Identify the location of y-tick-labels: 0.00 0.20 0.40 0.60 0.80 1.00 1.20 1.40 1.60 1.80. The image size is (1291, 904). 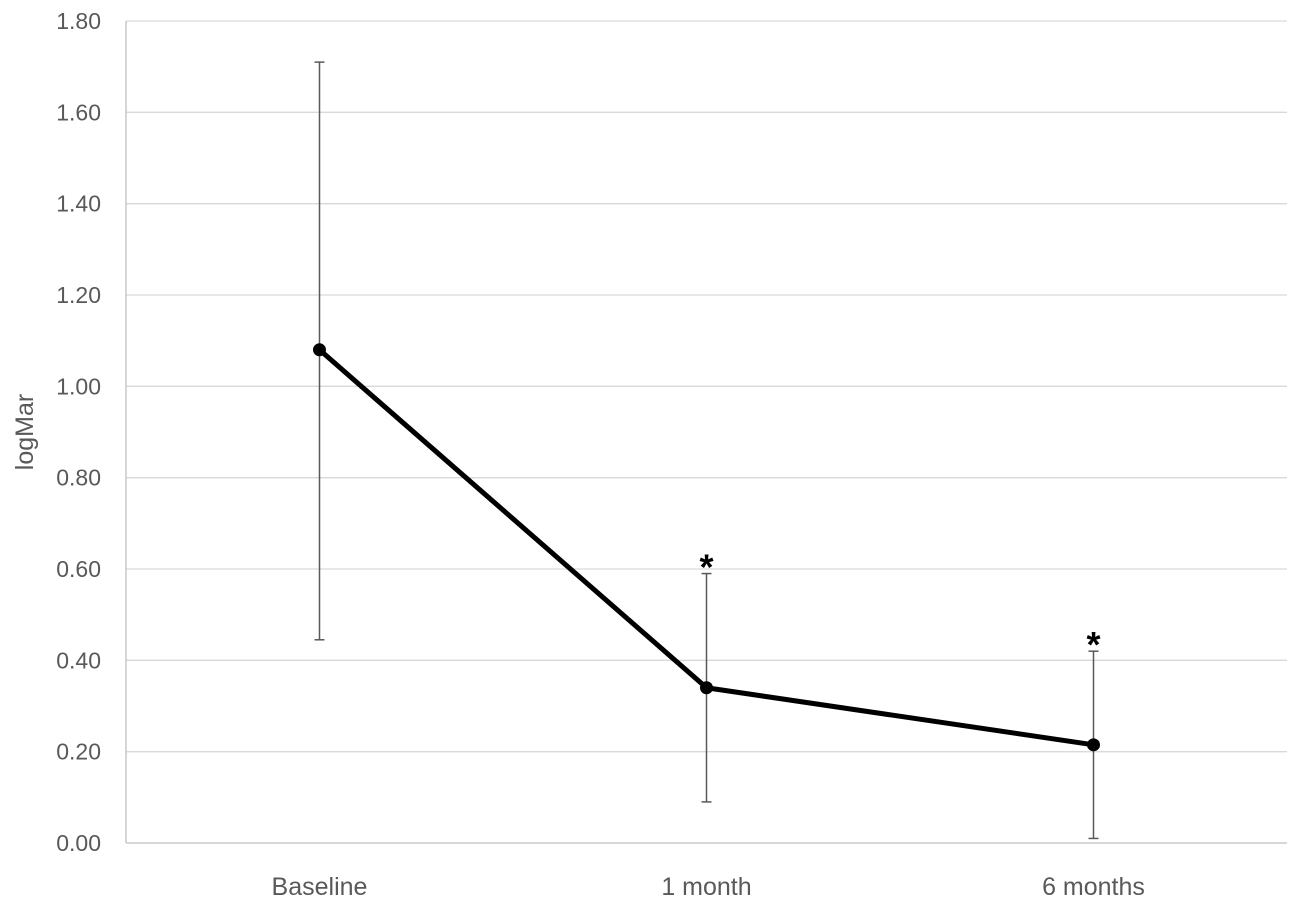
(78, 432).